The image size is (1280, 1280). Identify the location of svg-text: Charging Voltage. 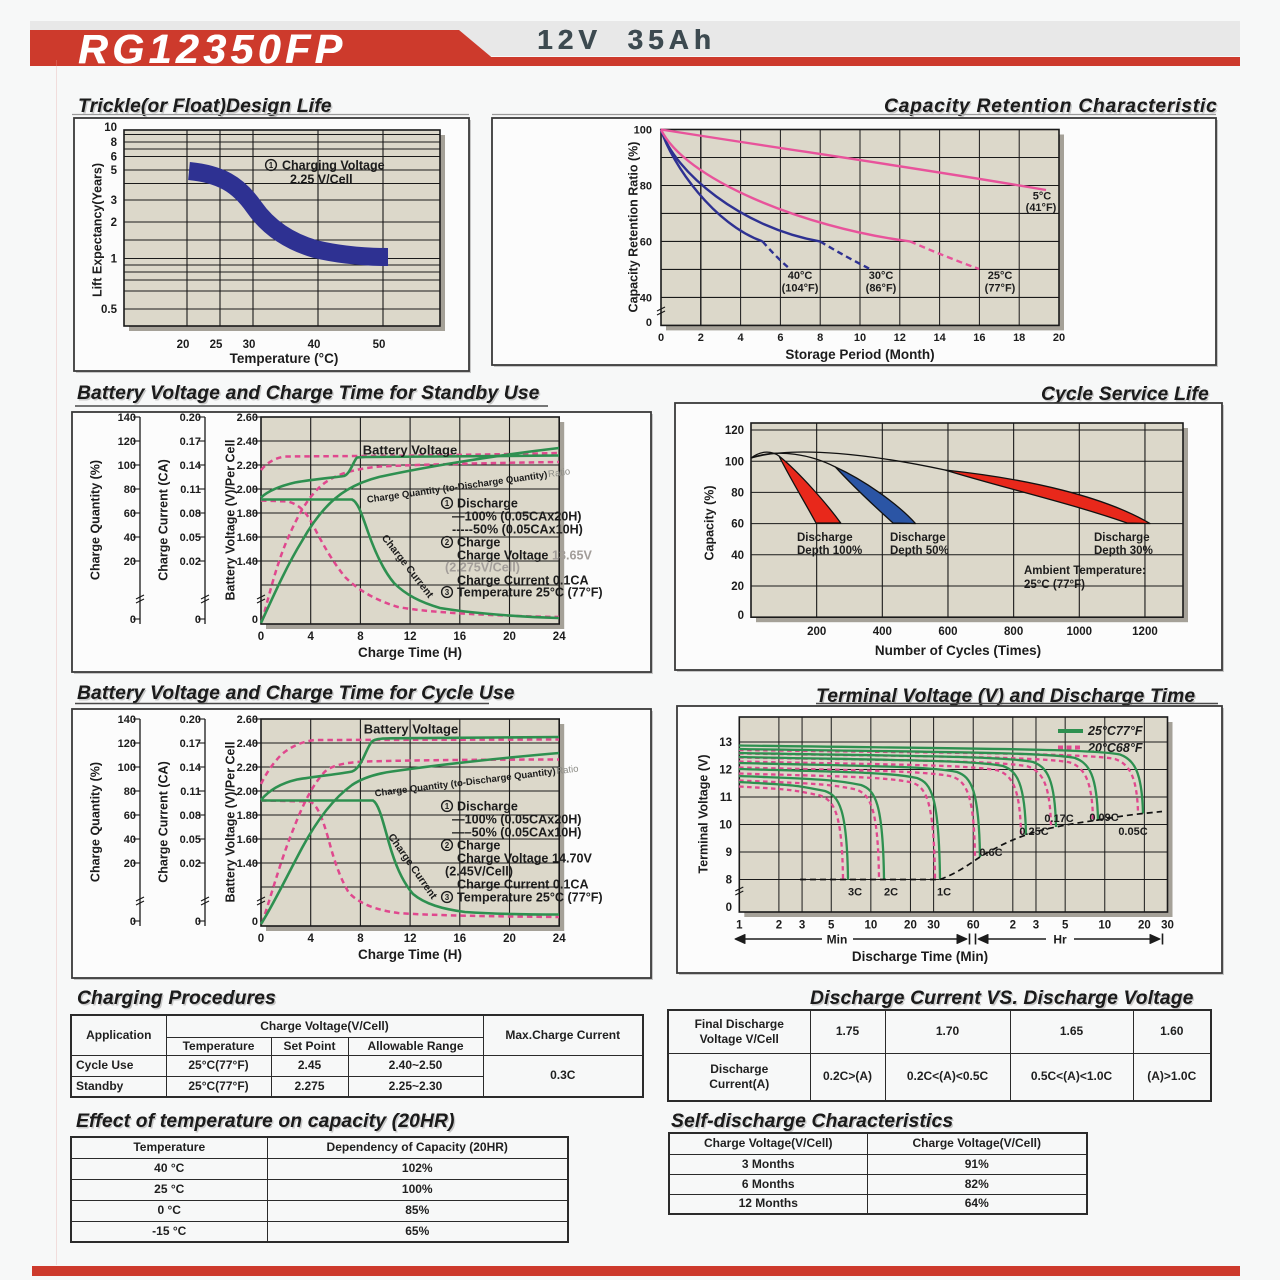
(333, 166).